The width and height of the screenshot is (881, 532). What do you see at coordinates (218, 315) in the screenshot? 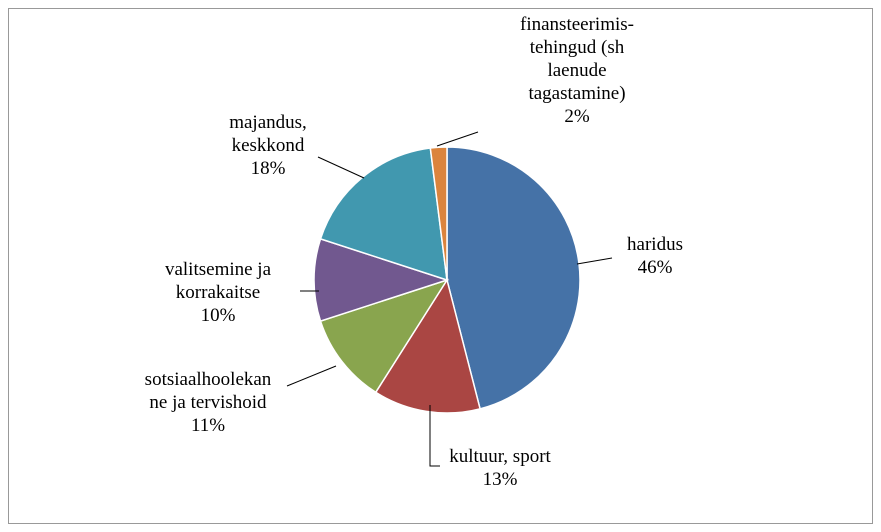
I see `value-label: 10%` at bounding box center [218, 315].